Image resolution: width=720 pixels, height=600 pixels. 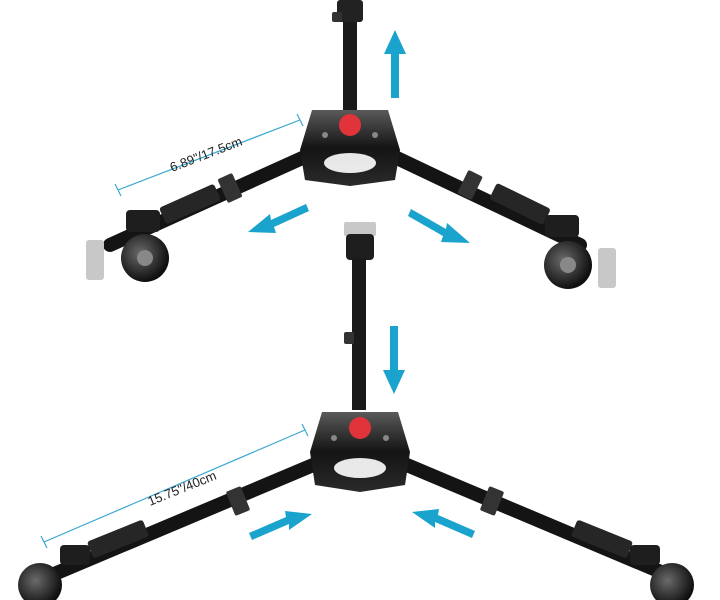 What do you see at coordinates (350, 125) in the screenshot?
I see `top-brand-badge` at bounding box center [350, 125].